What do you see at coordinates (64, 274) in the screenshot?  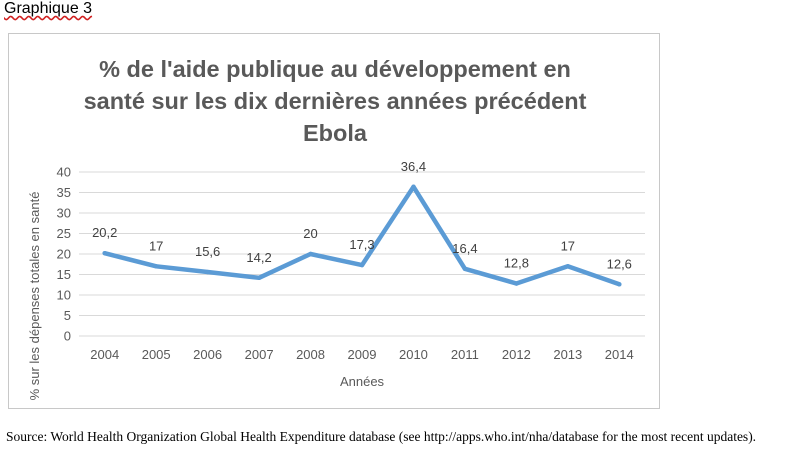 I see `y-tick-label: 15` at bounding box center [64, 274].